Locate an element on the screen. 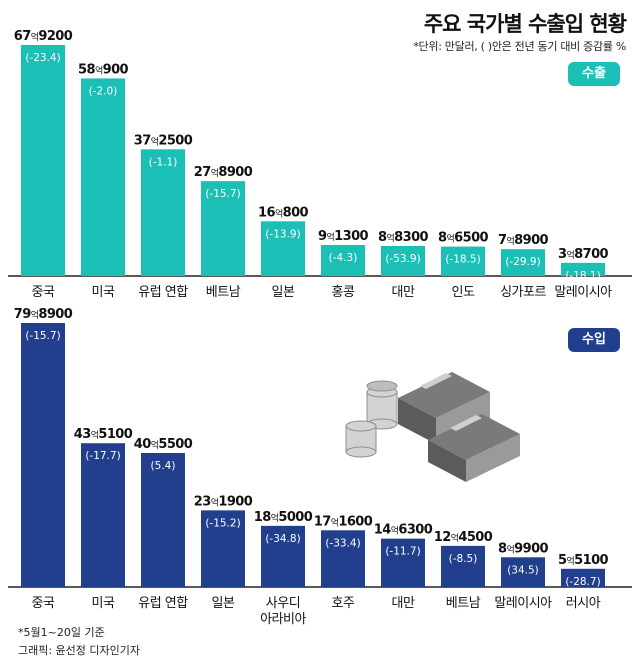 The image size is (640, 661). import-value-label: 18억5000 is located at coordinates (283, 517).